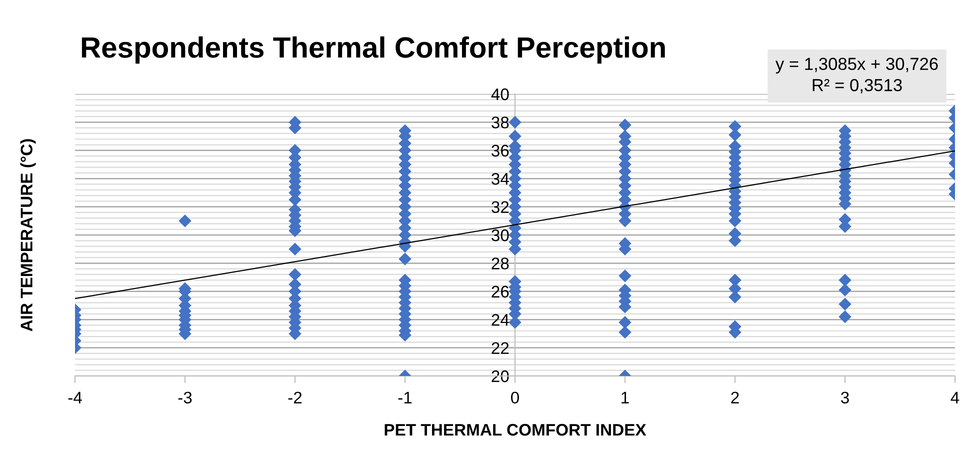 This screenshot has height=467, width=972. I want to click on y-tick-label: 38, so click(500, 122).